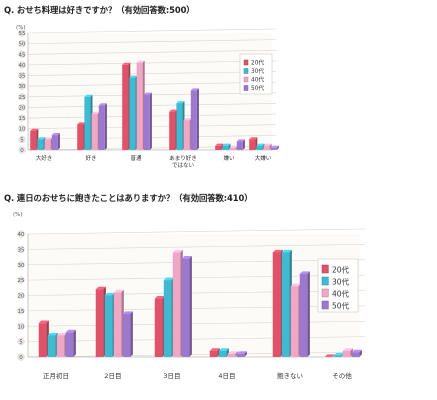 This screenshot has width=437, height=400. What do you see at coordinates (69, 344) in the screenshot?
I see `bar-50代-正月初日` at bounding box center [69, 344].